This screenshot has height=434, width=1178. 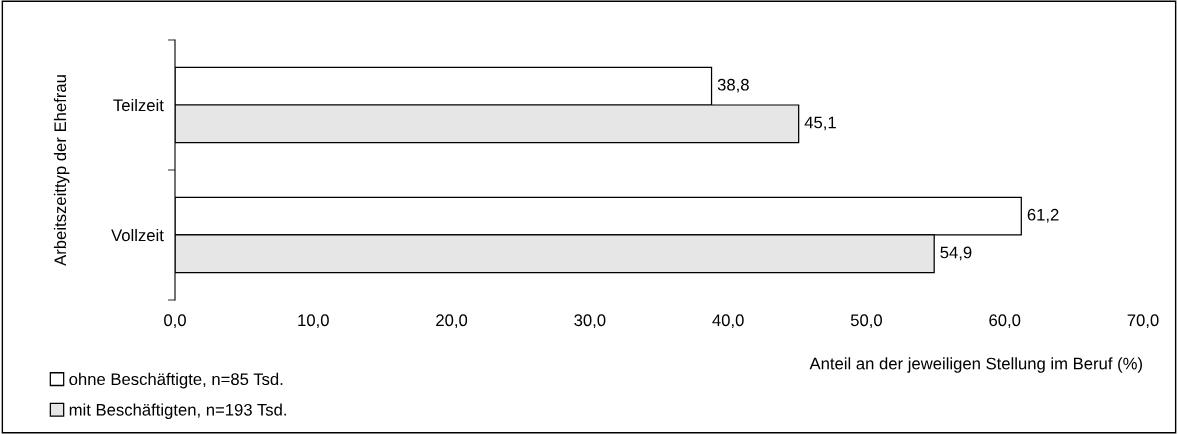 I want to click on x-tick-label: 20,0, so click(x=452, y=321).